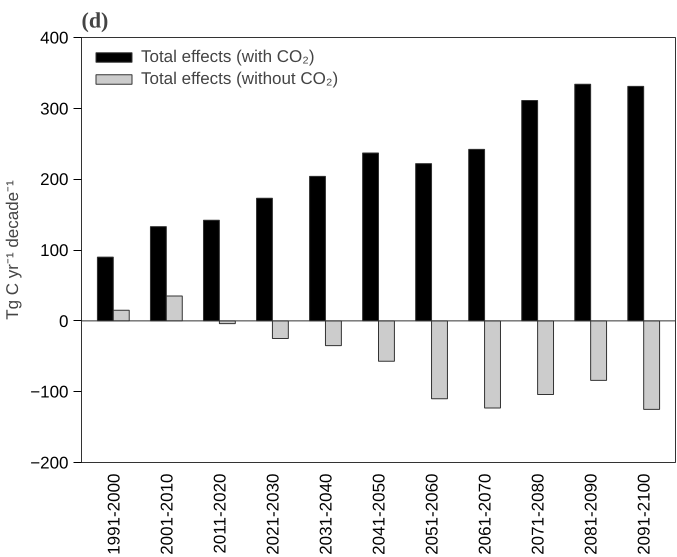 The image size is (677, 557). What do you see at coordinates (114, 514) in the screenshot?
I see `x-tick-label: 1991-2000` at bounding box center [114, 514].